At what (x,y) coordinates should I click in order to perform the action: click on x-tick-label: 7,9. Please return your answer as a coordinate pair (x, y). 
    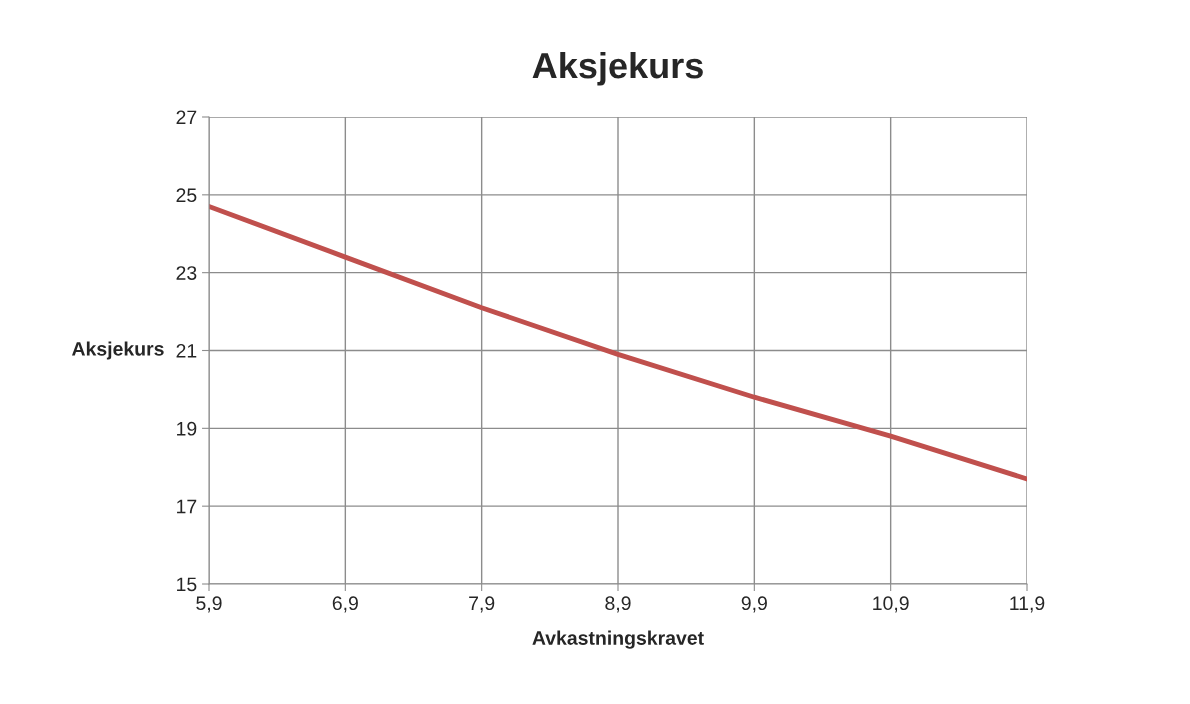
    Looking at the image, I should click on (482, 604).